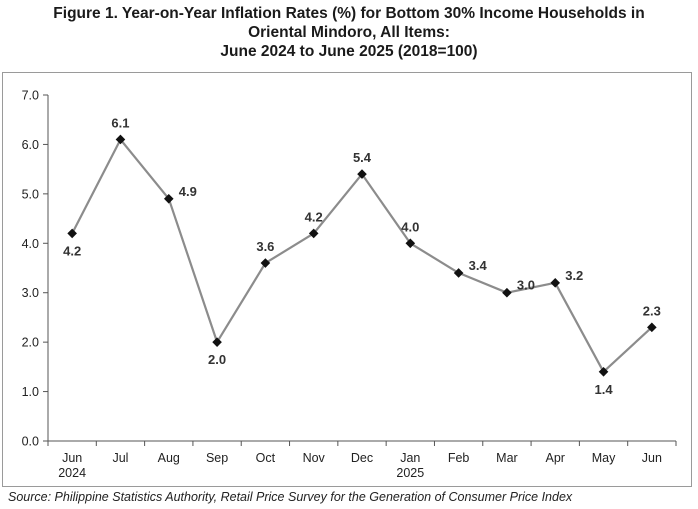 This screenshot has width=698, height=509. I want to click on y-tick-label: 0.0, so click(30, 442).